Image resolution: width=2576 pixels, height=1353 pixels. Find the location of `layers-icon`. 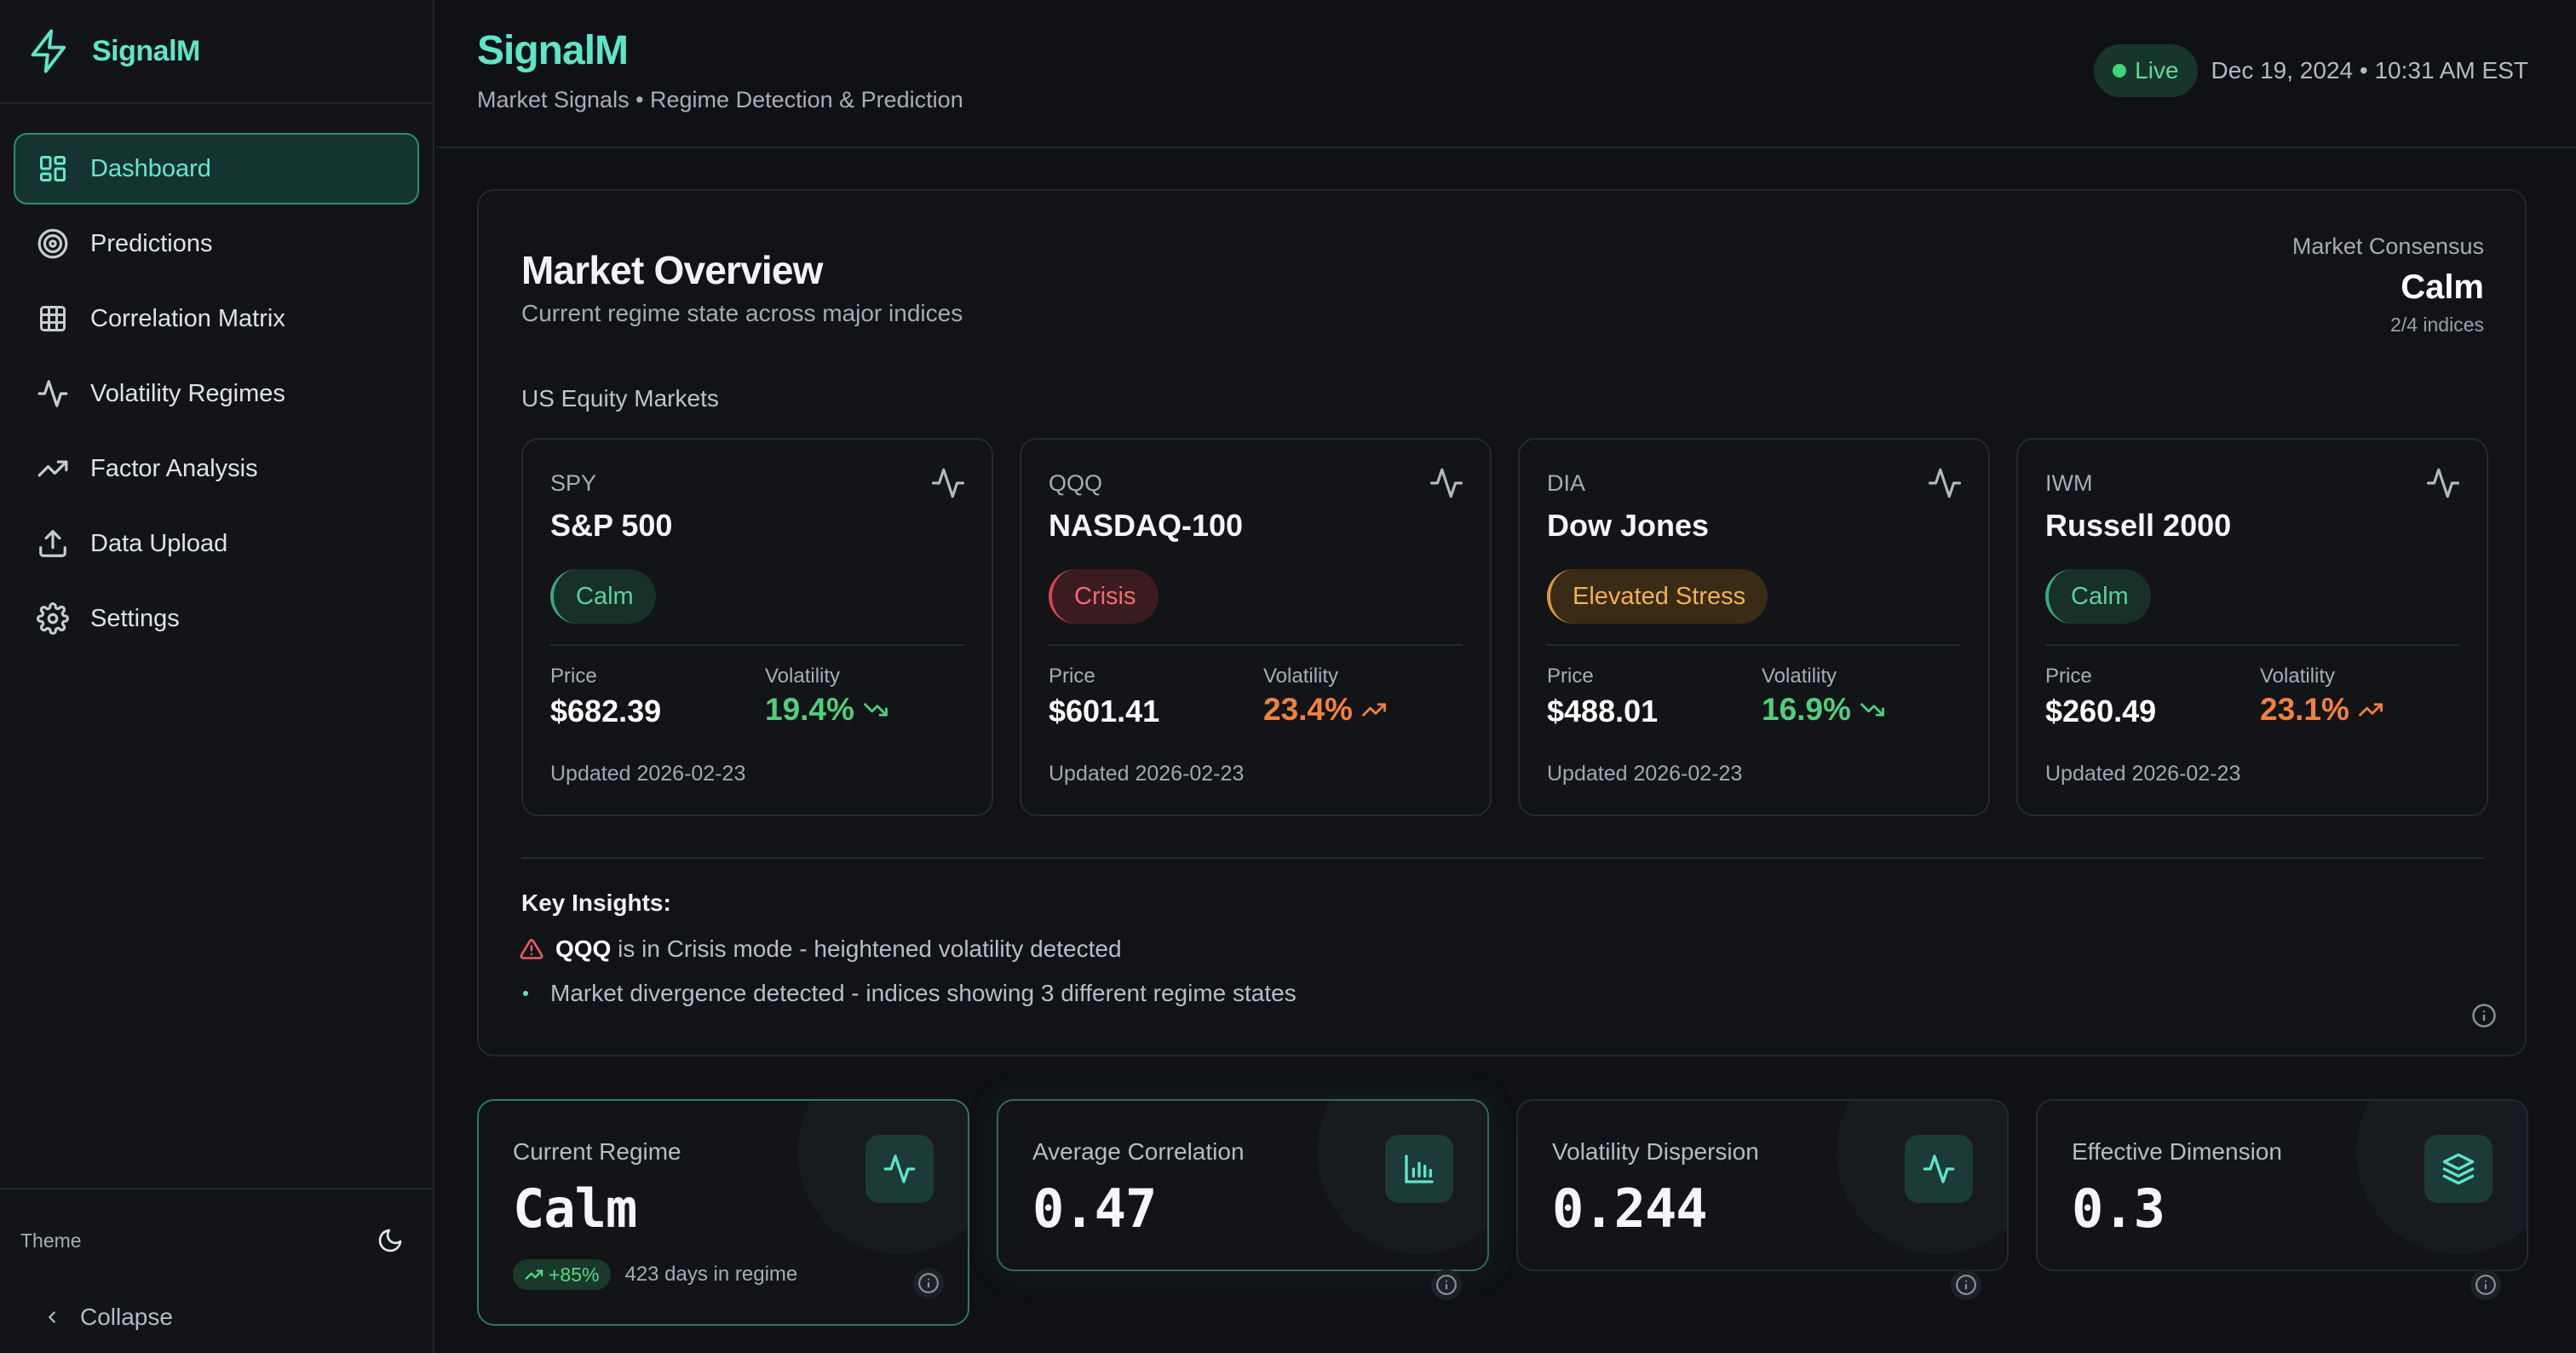

layers-icon is located at coordinates (2458, 1169).